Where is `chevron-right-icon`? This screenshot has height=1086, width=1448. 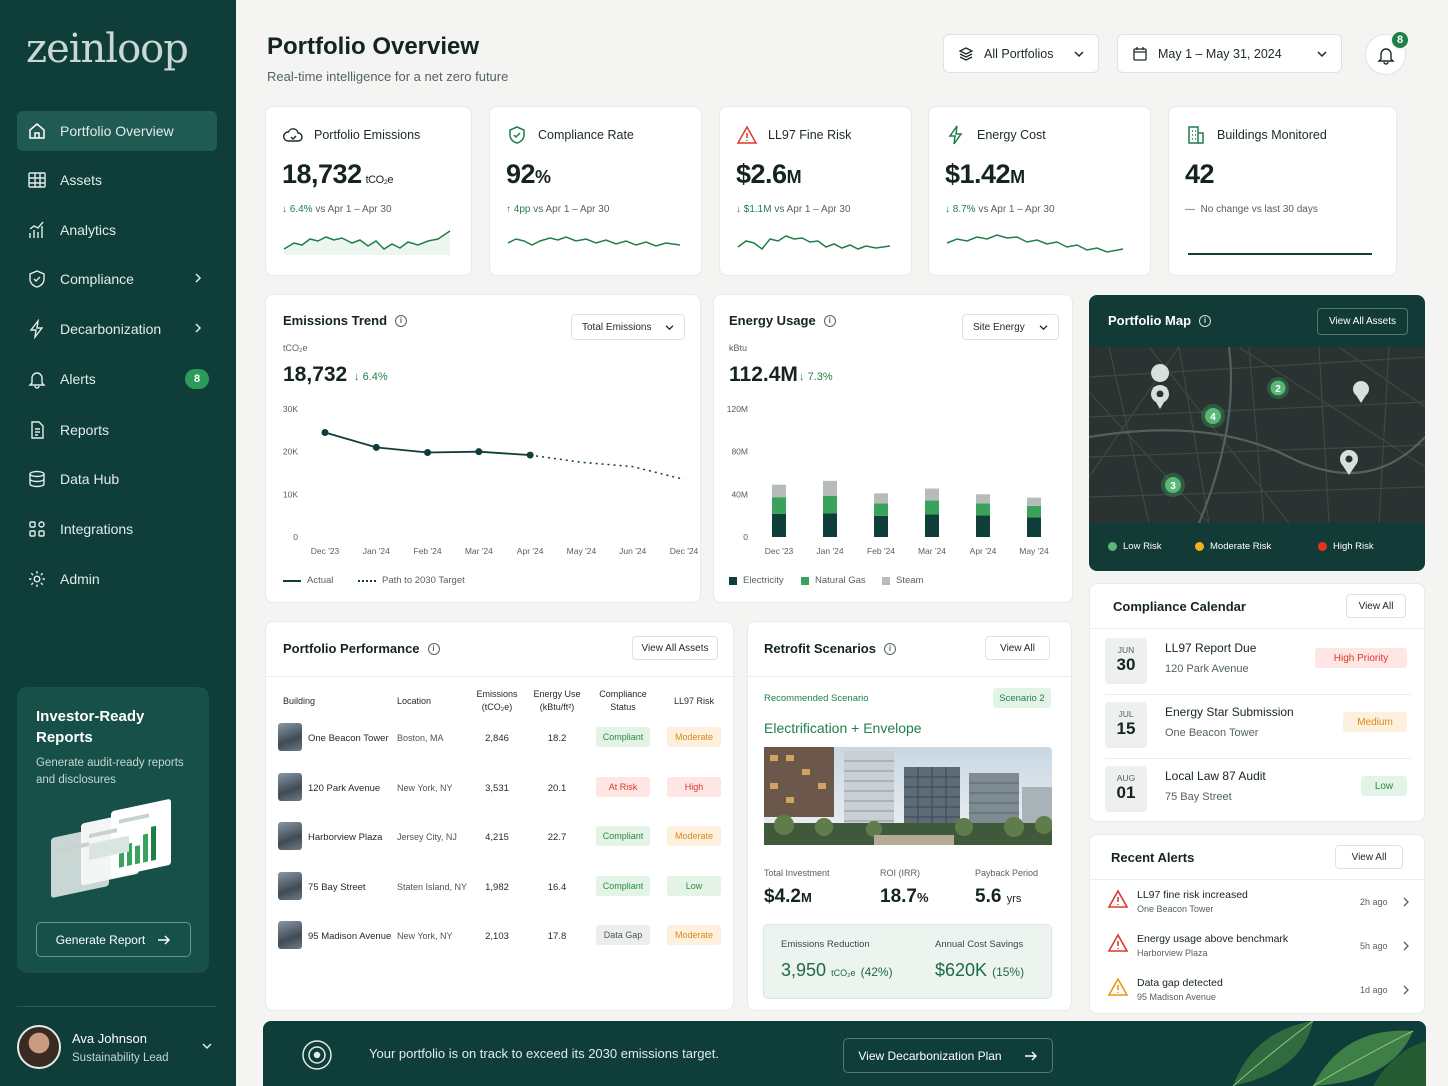 chevron-right-icon is located at coordinates (198, 278).